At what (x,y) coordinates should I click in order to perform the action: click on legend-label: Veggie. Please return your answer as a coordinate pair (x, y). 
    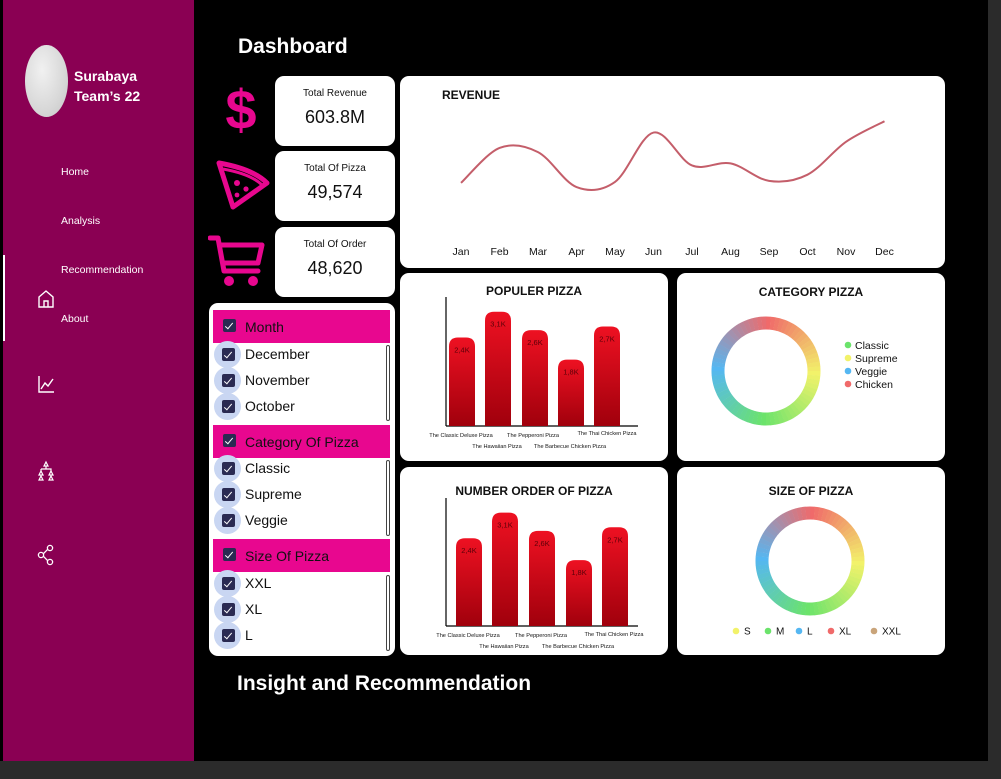
    Looking at the image, I should click on (871, 372).